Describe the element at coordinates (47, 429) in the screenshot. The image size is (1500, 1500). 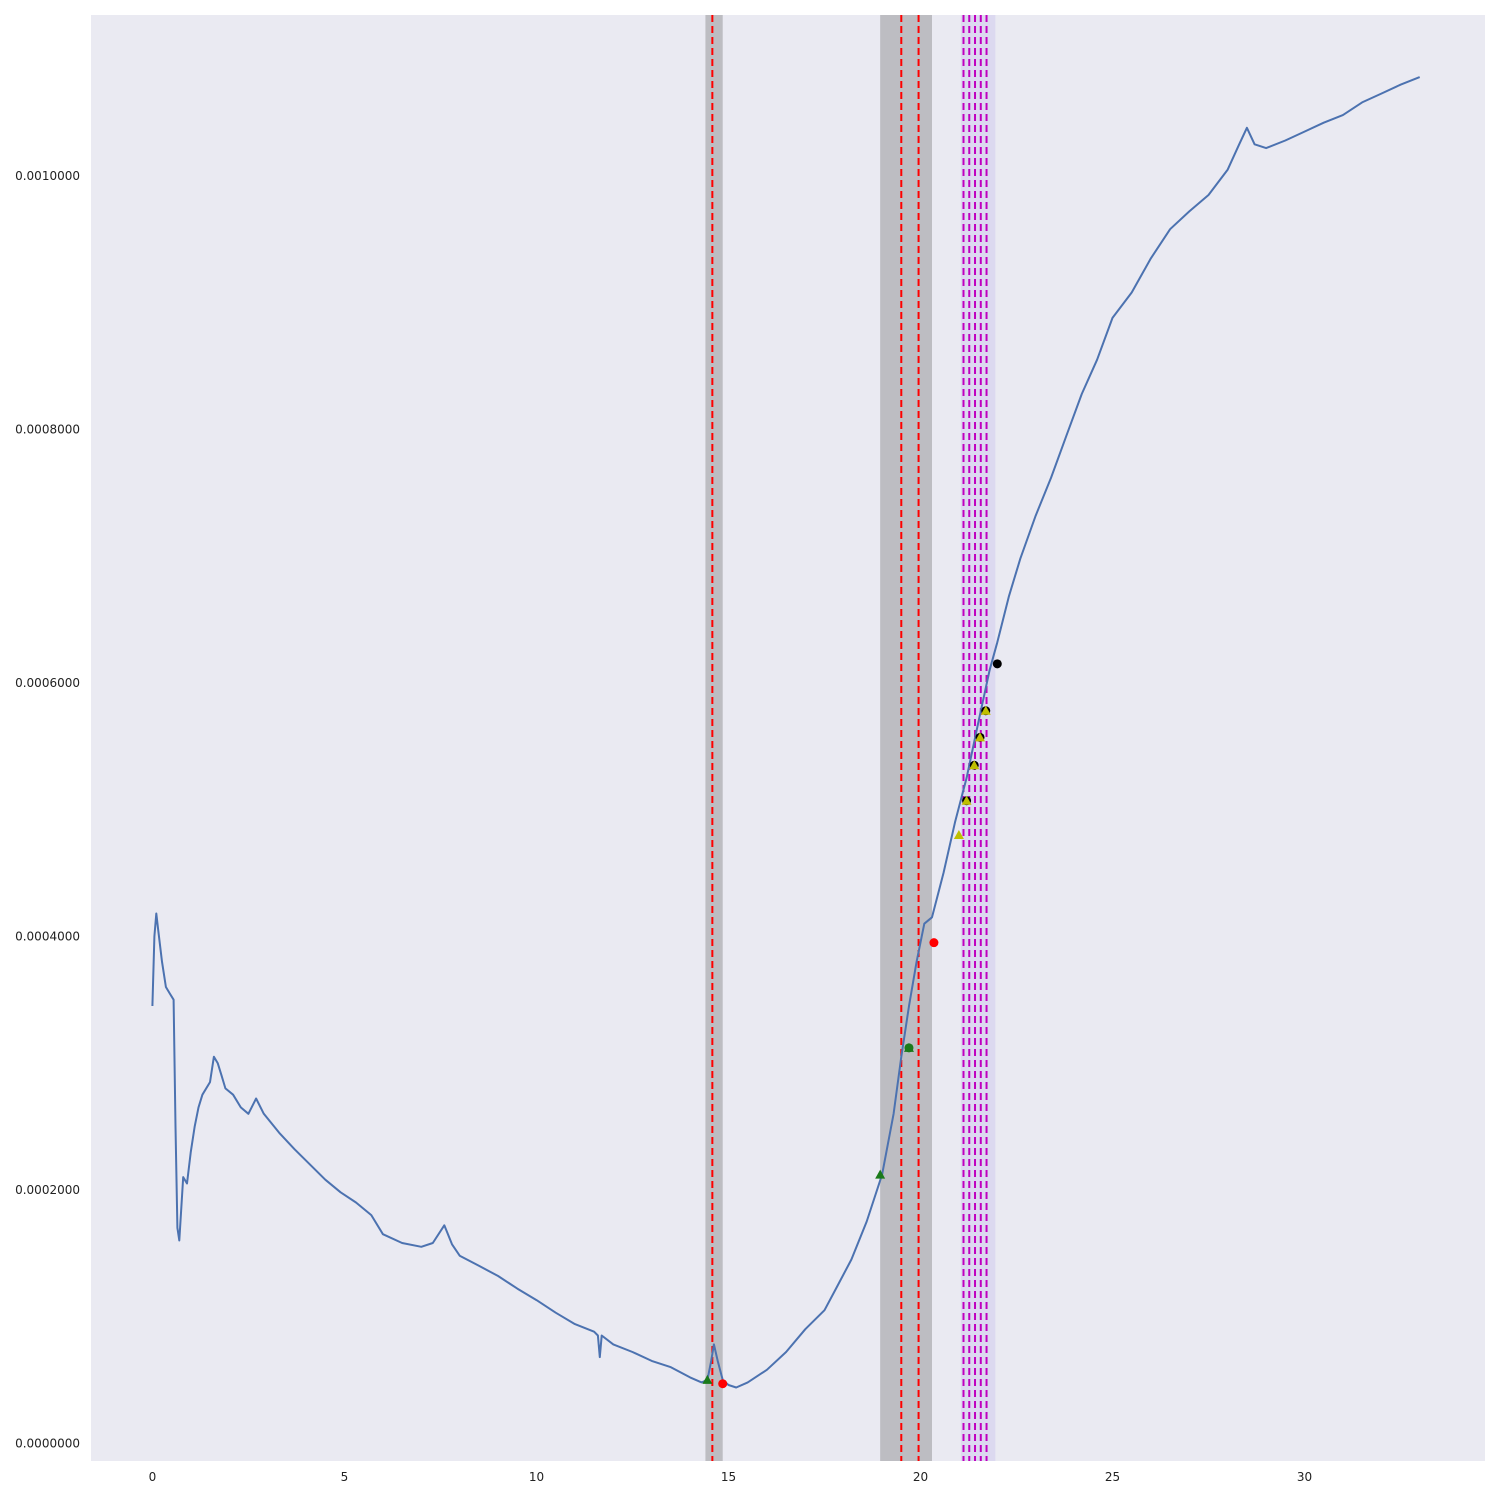
I see `y-tick-label: 0.0008000` at that location.